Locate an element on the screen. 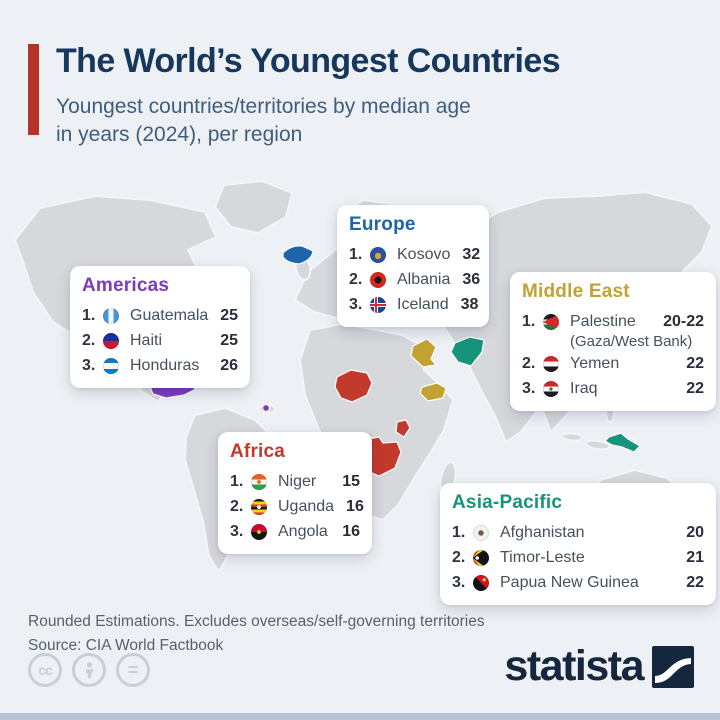 The height and width of the screenshot is (720, 720). country-name: Iceland is located at coordinates (423, 304).